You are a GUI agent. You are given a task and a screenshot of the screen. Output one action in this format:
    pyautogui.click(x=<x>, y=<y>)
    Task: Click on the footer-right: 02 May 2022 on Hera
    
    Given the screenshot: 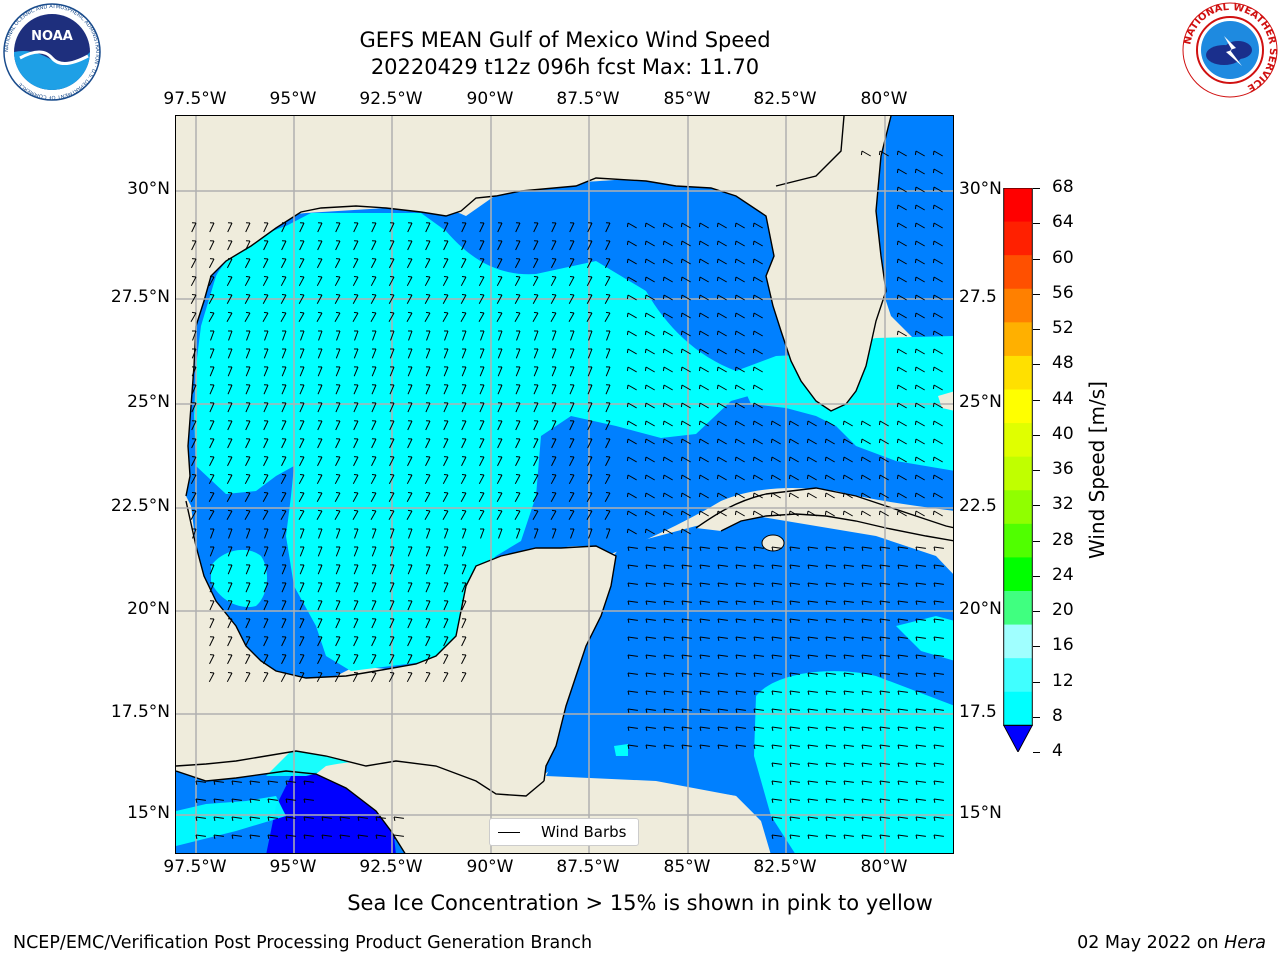 What is the action you would take?
    pyautogui.click(x=1171, y=943)
    